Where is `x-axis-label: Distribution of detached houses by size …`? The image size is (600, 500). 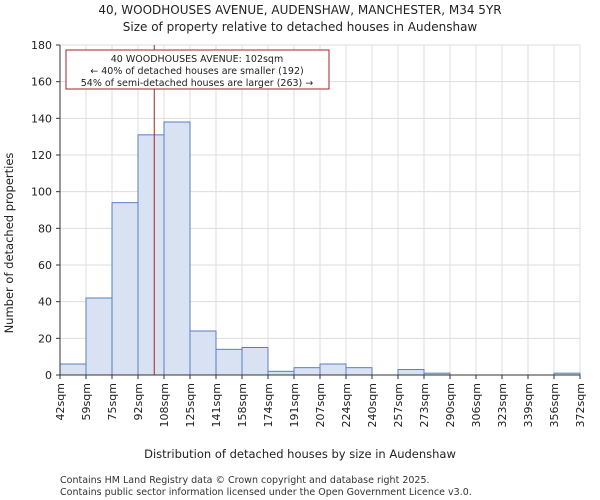 x-axis-label: Distribution of detached houses by size … is located at coordinates (300, 454).